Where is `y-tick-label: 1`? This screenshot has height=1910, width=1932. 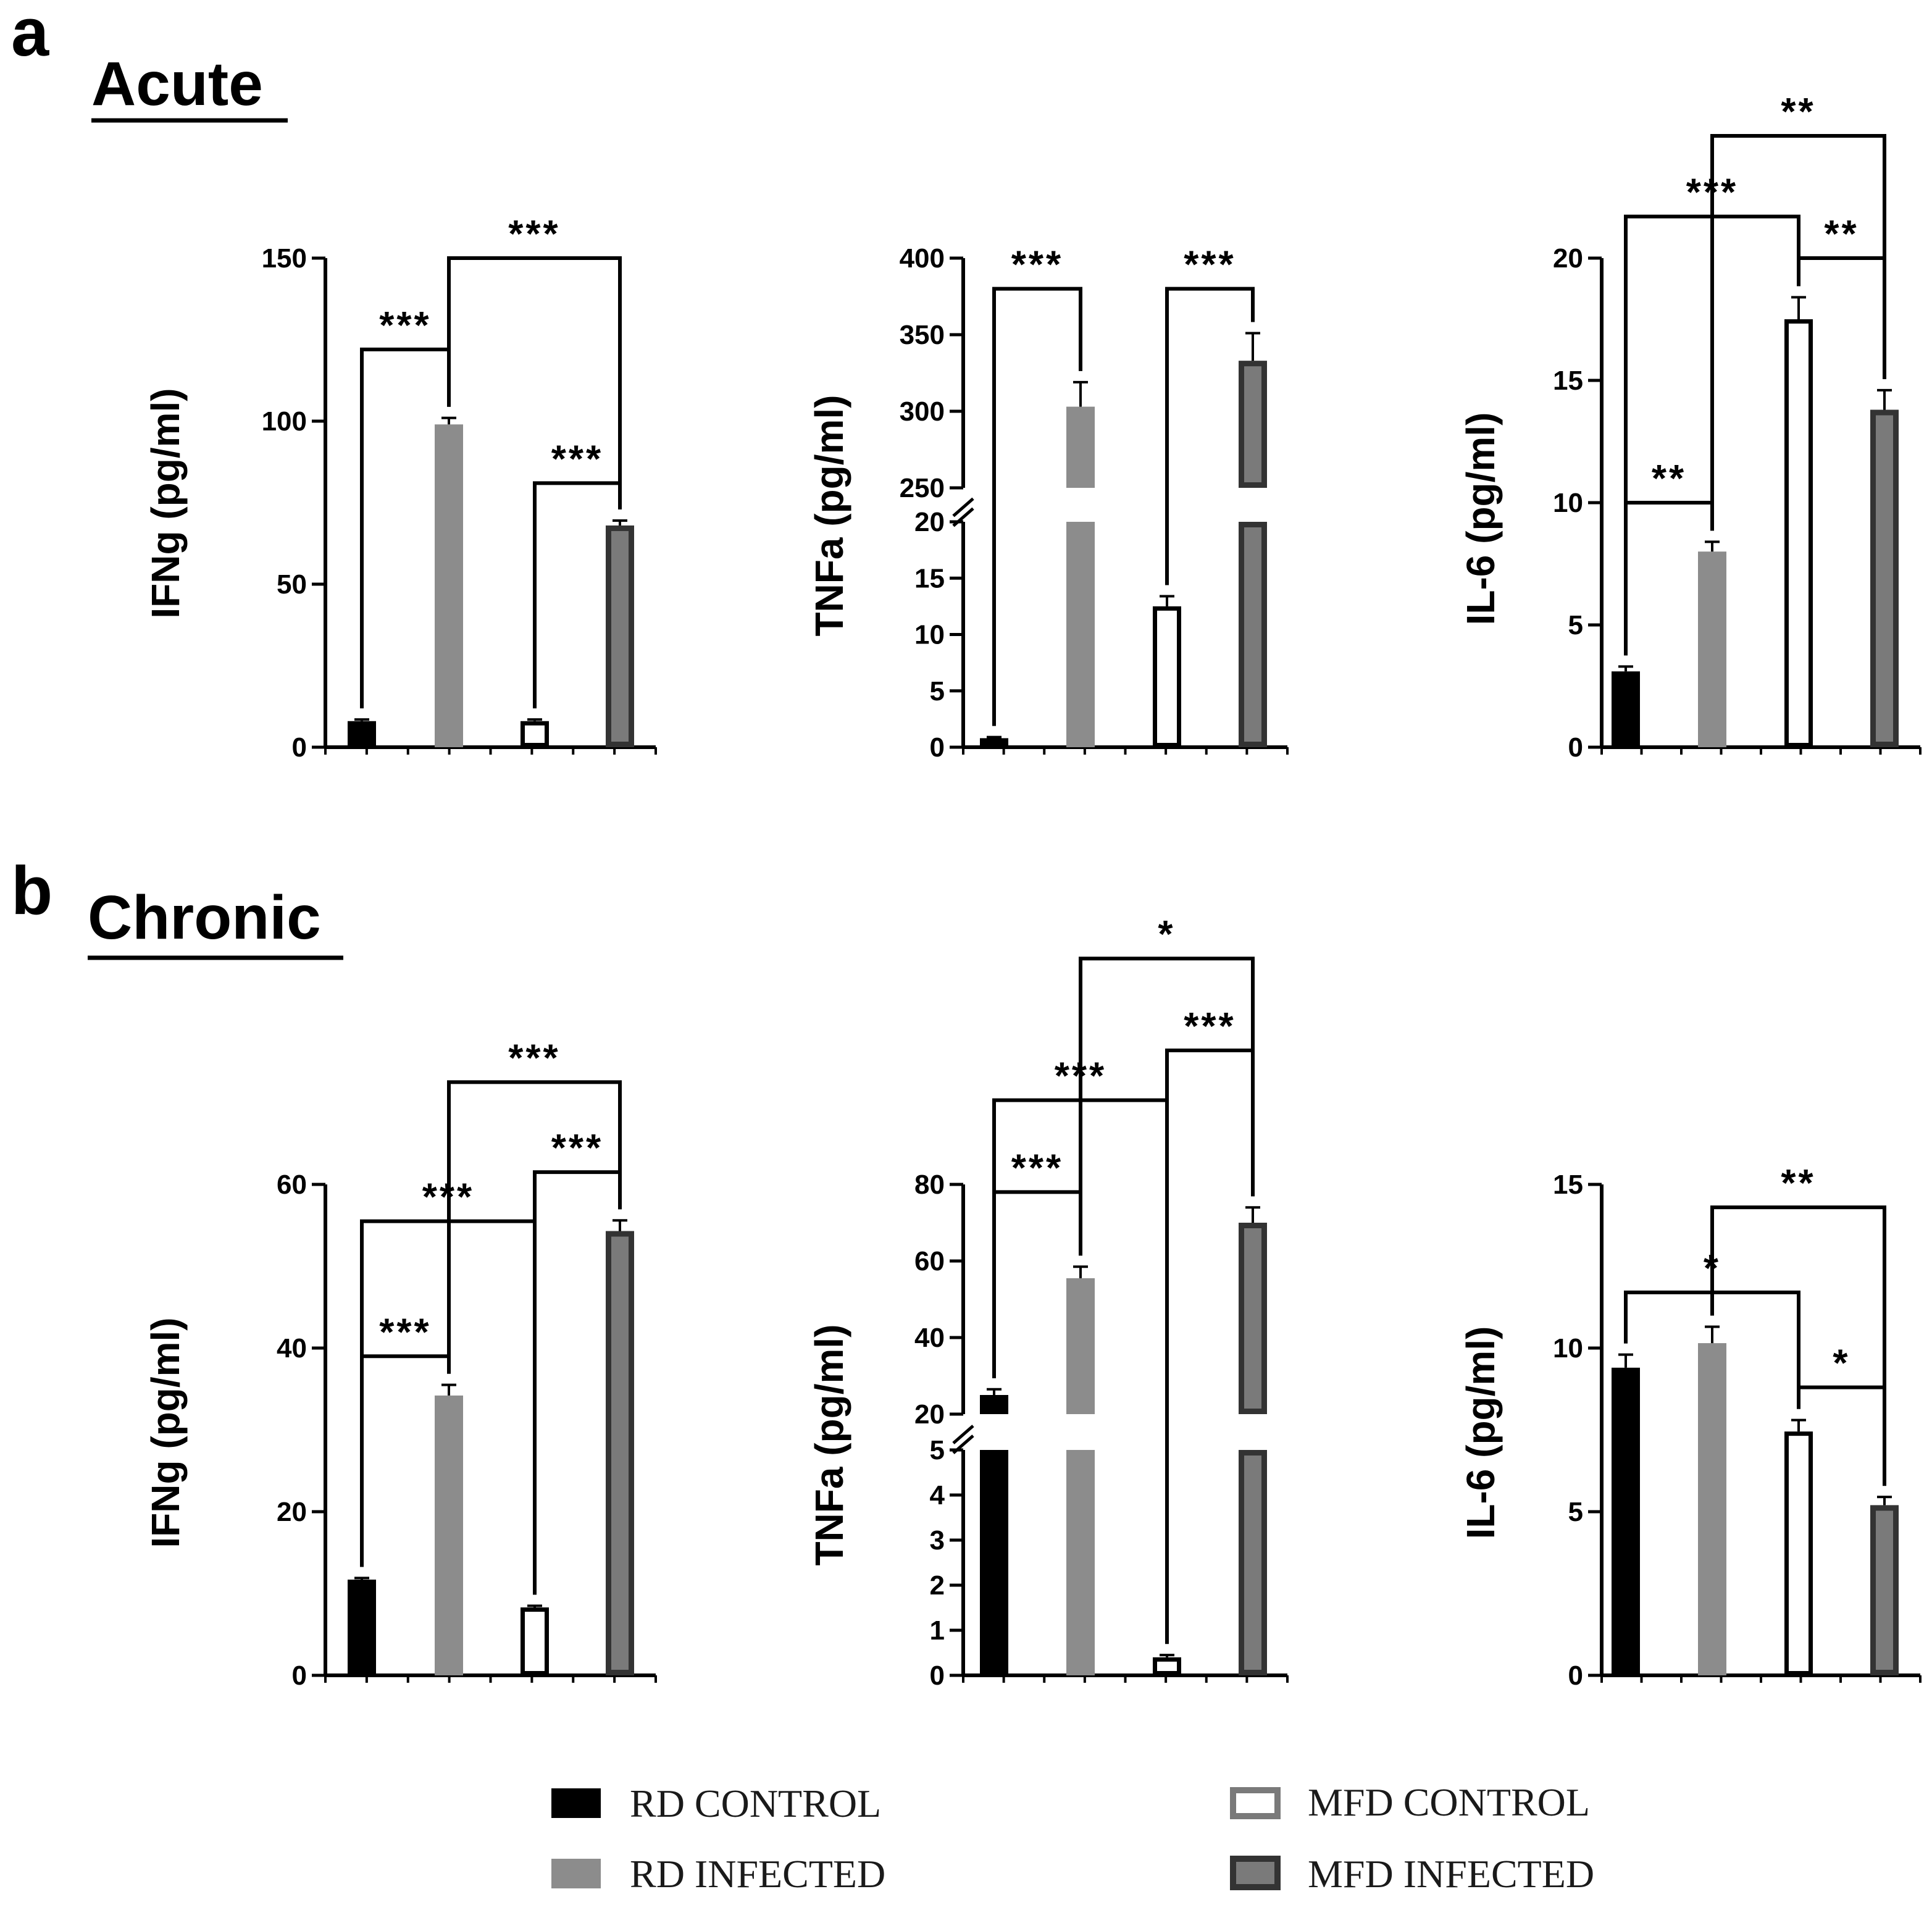 y-tick-label: 1 is located at coordinates (938, 1631).